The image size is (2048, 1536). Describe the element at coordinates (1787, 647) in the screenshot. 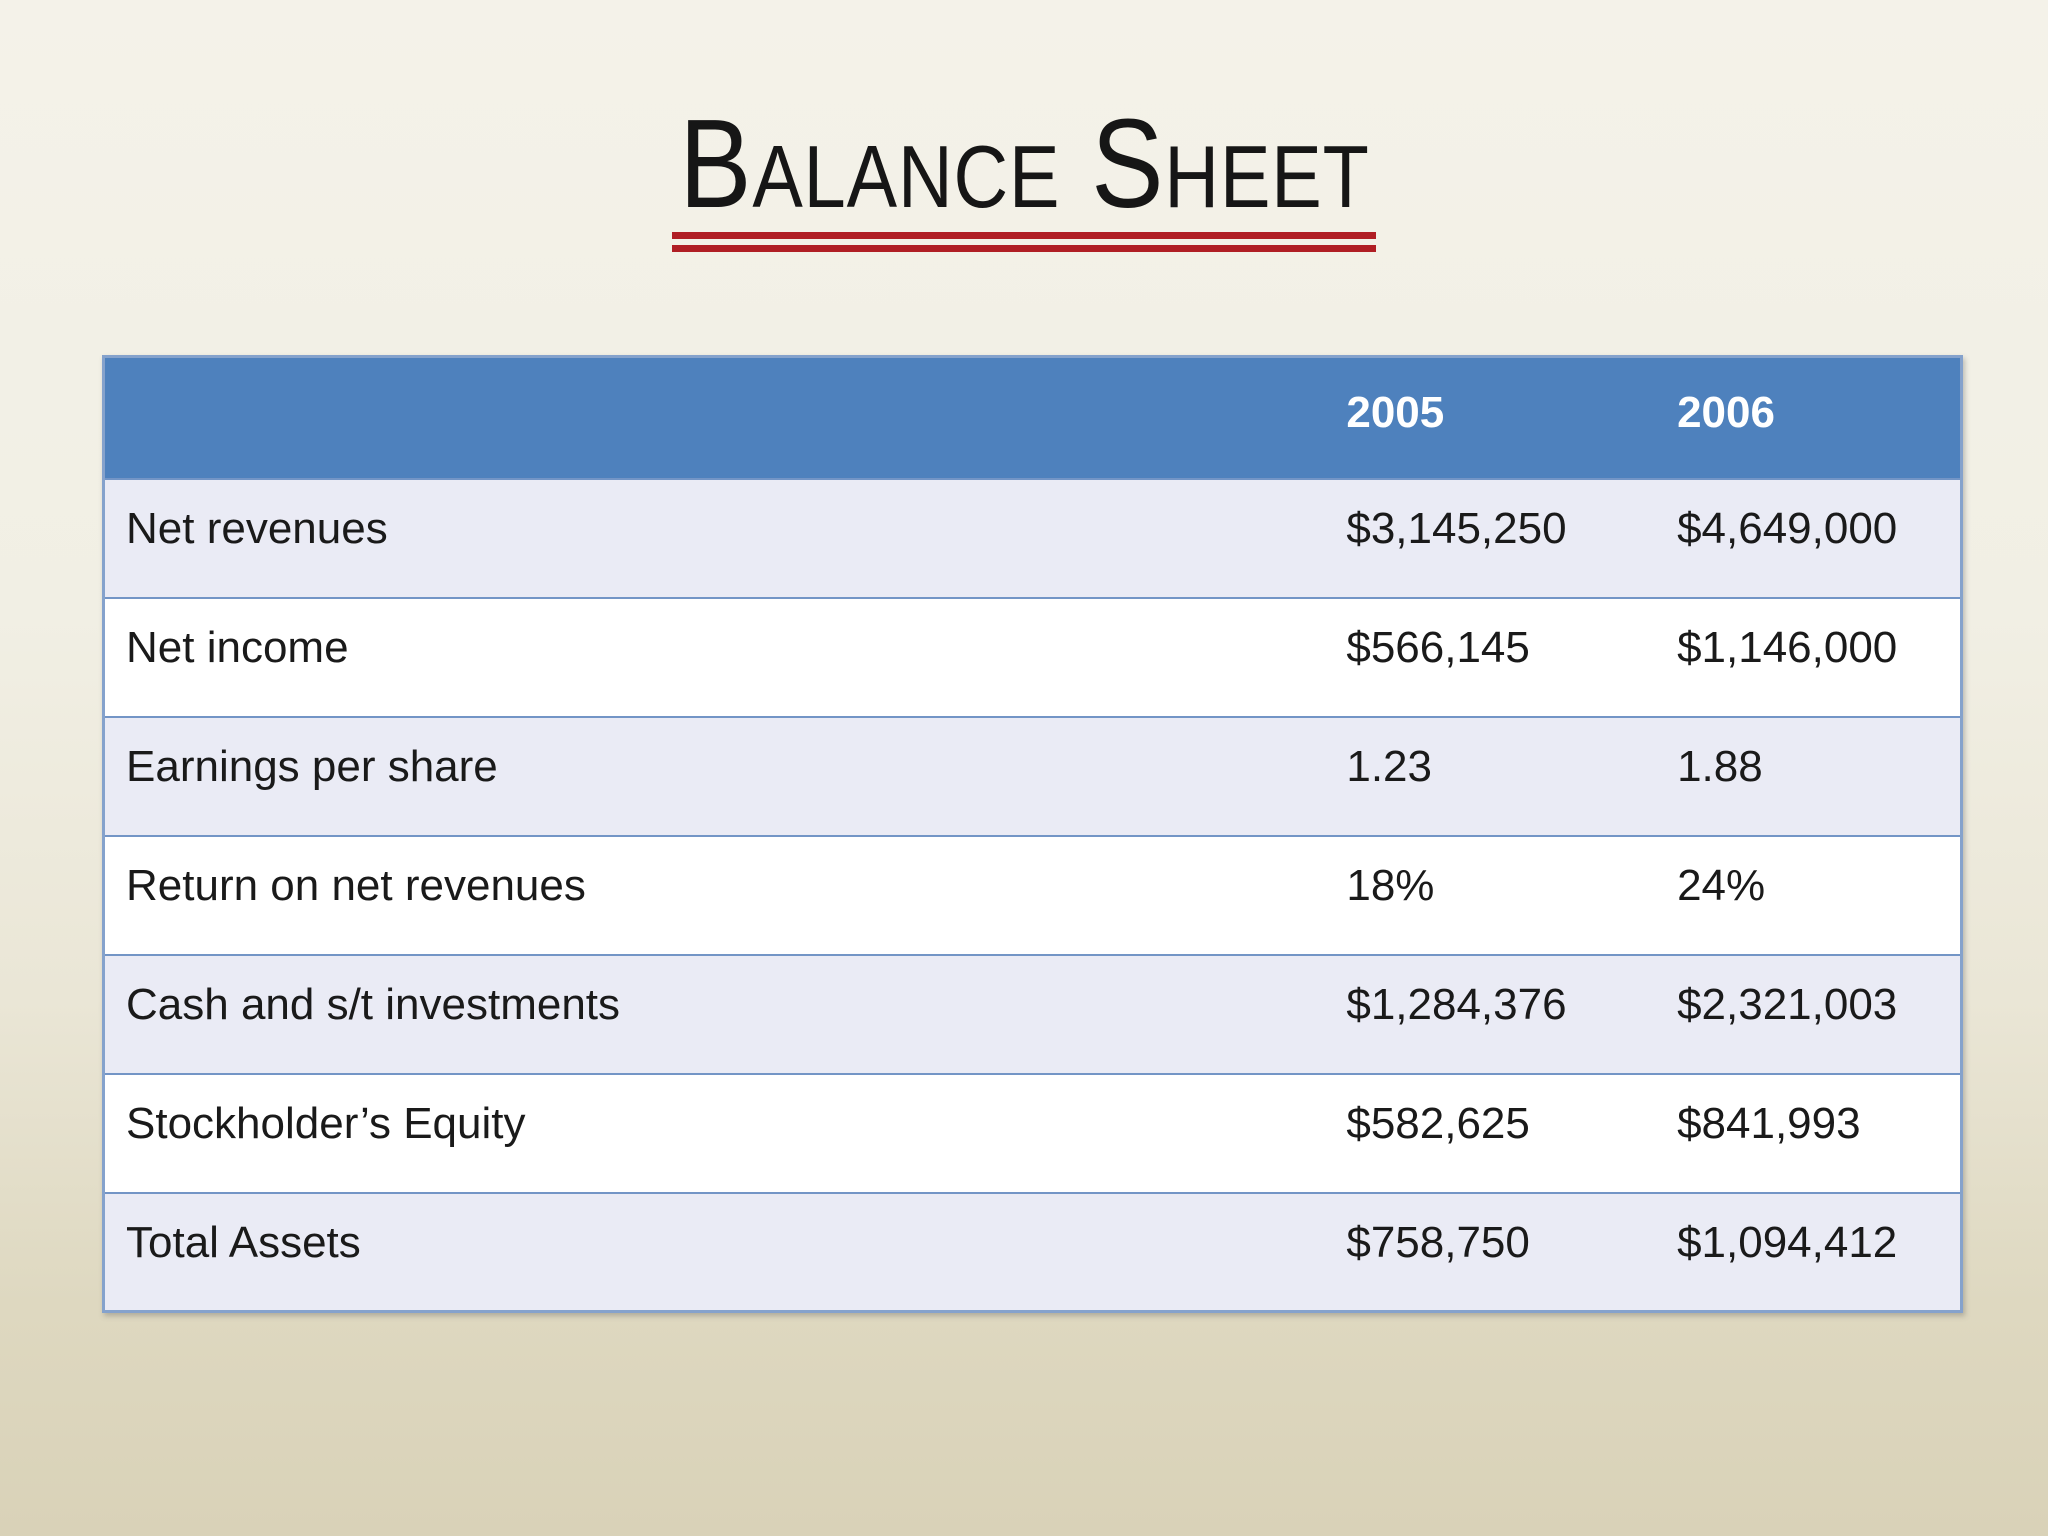

I see `value-2006: $1,146,000` at that location.